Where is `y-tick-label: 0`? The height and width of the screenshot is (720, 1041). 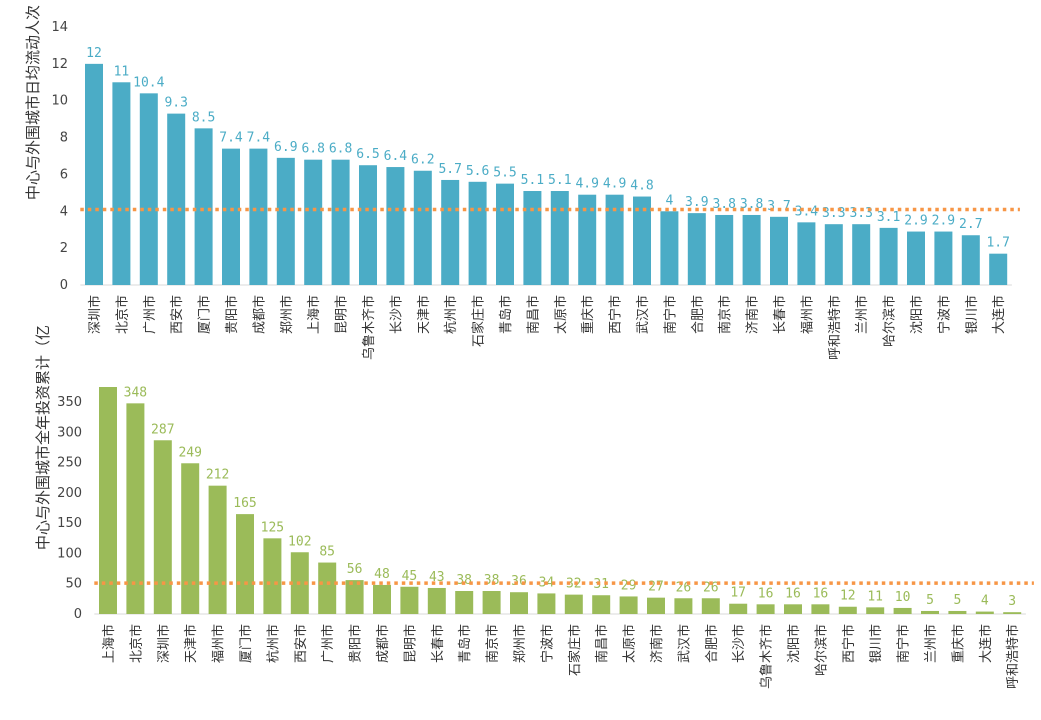 y-tick-label: 0 is located at coordinates (64, 285).